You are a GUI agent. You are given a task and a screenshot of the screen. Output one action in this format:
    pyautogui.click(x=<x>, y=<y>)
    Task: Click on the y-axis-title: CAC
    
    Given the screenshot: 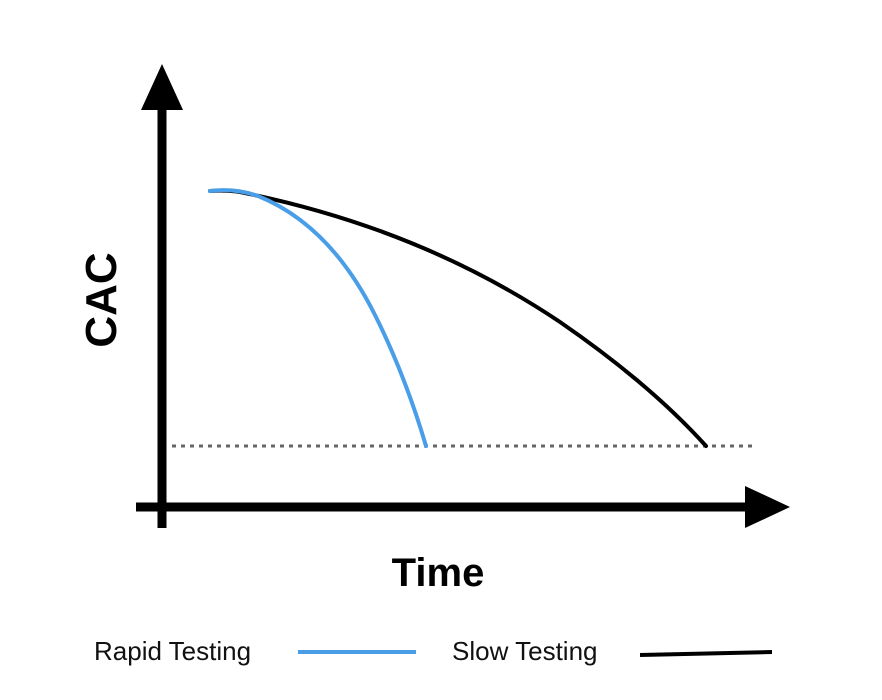 What is the action you would take?
    pyautogui.click(x=101, y=299)
    